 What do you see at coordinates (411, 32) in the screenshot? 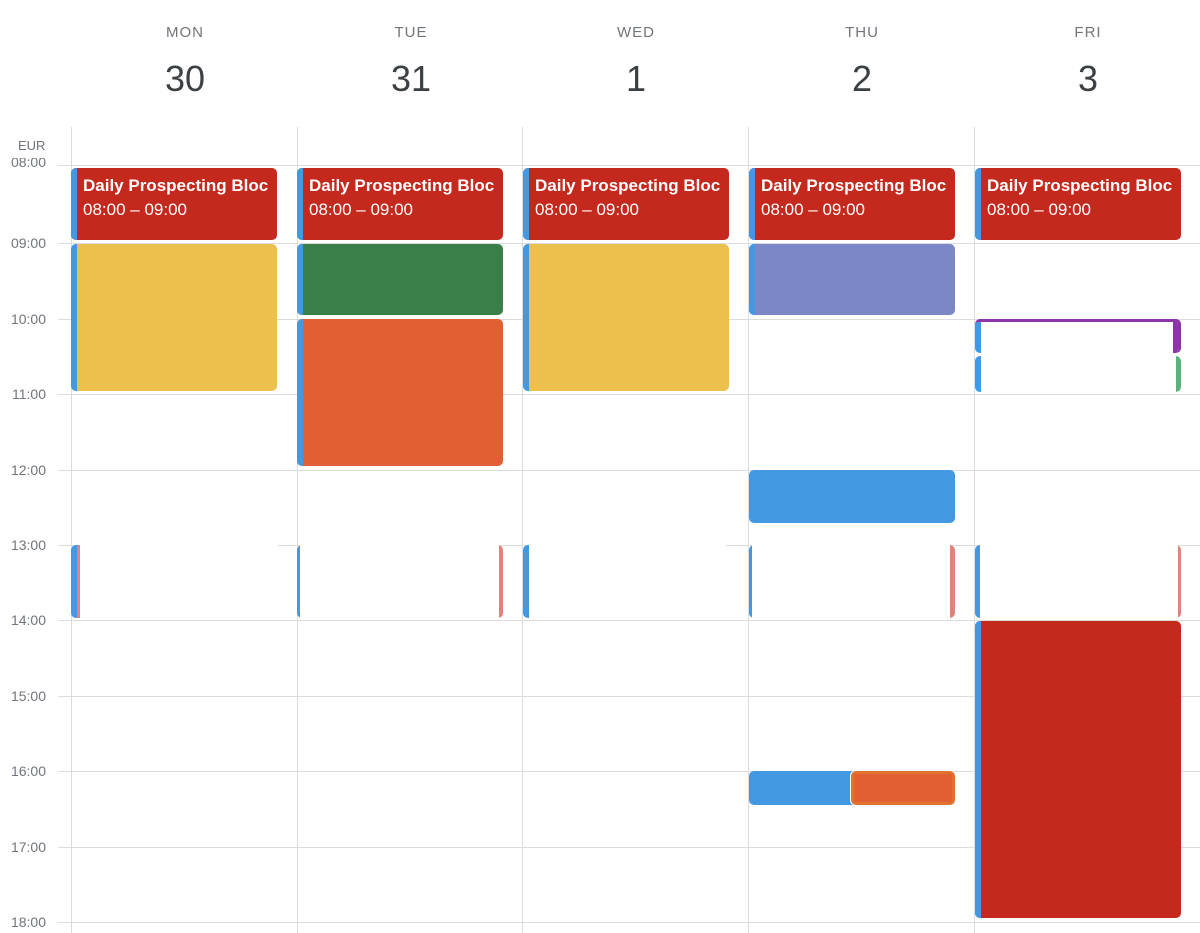
I see `day-name: TUE` at bounding box center [411, 32].